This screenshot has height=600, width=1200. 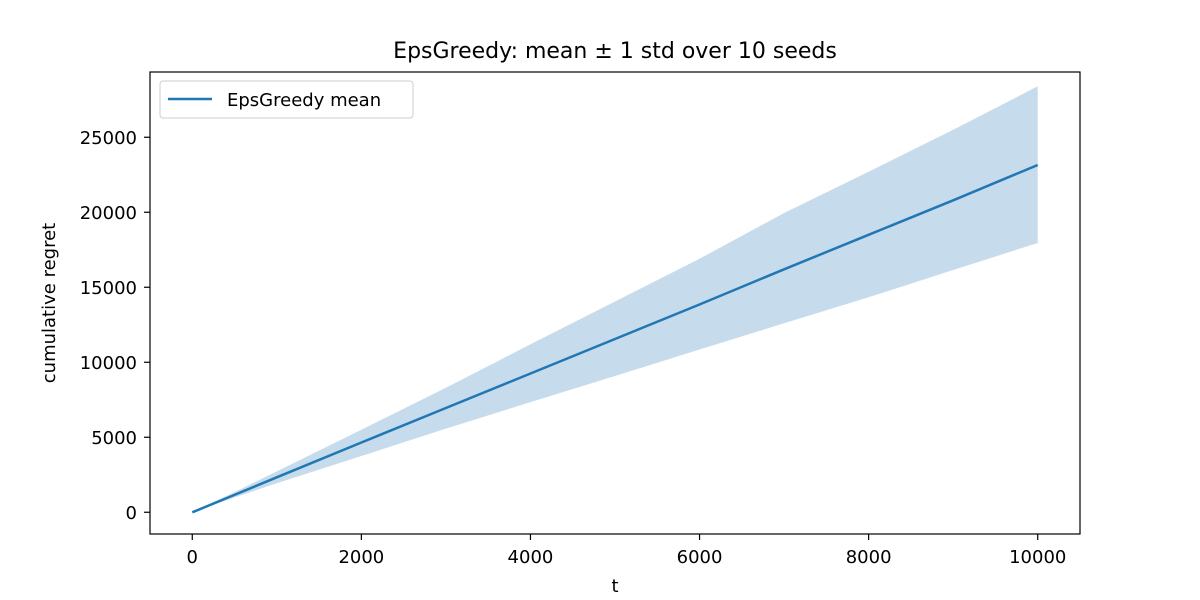 I want to click on legend-box, so click(x=286, y=99).